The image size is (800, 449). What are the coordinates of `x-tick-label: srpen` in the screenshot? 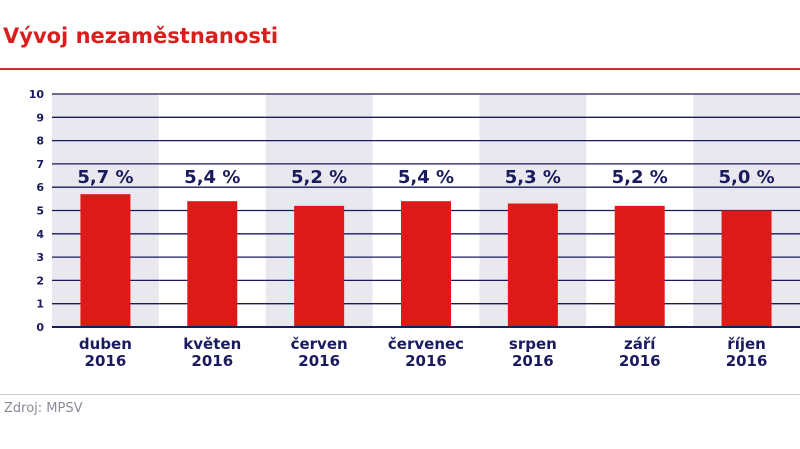 It's located at (533, 344).